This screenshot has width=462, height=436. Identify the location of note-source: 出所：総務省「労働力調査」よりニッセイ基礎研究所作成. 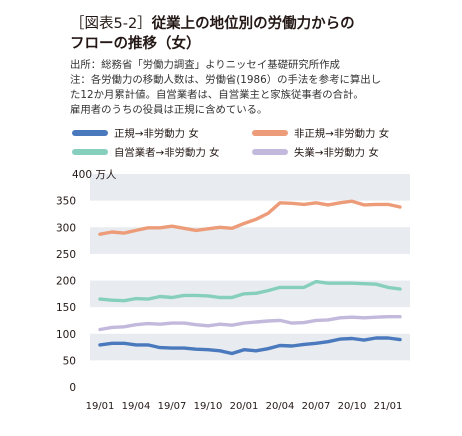
(205, 65).